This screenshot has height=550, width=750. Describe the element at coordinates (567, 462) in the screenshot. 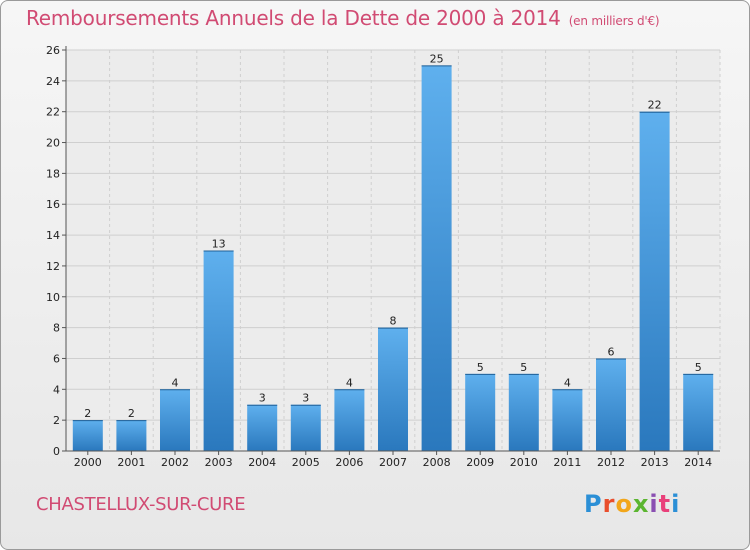

I see `x-tick-label: 2011` at that location.